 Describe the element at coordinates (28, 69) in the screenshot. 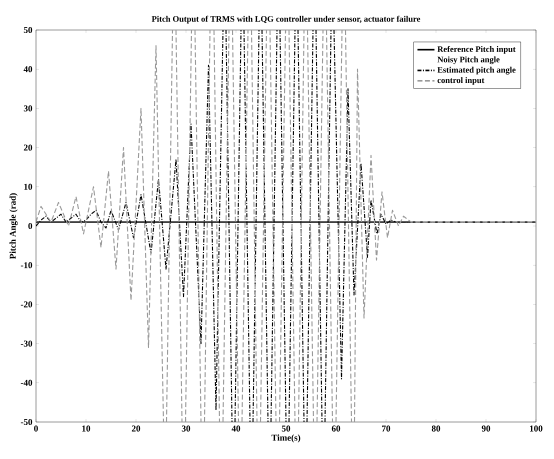

I see `y-tick-label: 40` at that location.